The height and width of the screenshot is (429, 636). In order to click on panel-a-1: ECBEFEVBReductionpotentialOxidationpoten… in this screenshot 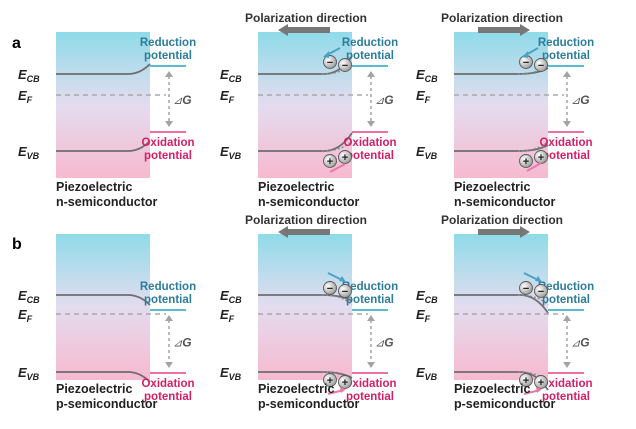, I will do `click(107, 120)`.